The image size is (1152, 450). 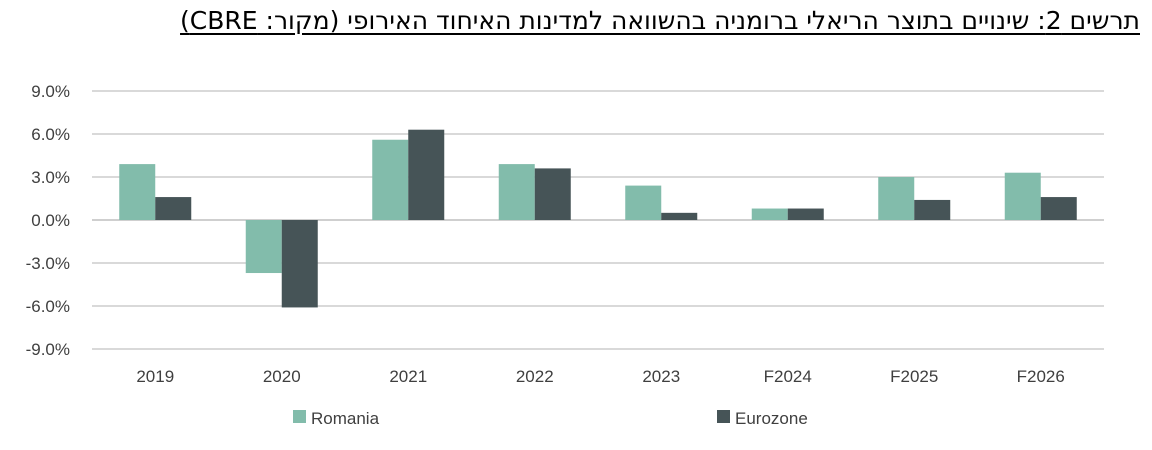 What do you see at coordinates (48, 349) in the screenshot?
I see `y-tick-label: -9.0%` at bounding box center [48, 349].